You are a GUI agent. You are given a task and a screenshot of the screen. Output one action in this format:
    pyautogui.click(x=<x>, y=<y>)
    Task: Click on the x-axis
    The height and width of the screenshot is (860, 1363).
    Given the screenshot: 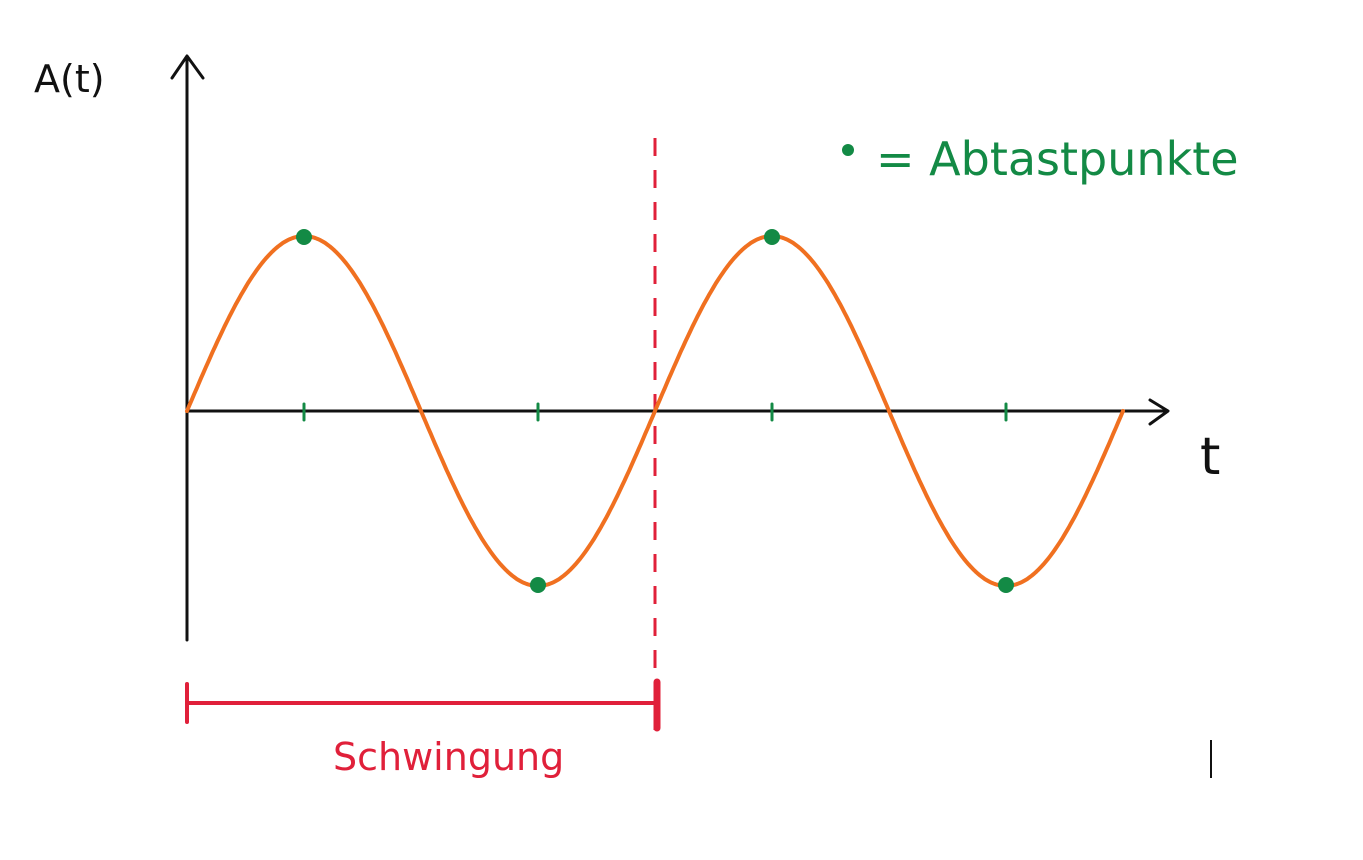 What is the action you would take?
    pyautogui.click(x=677, y=412)
    